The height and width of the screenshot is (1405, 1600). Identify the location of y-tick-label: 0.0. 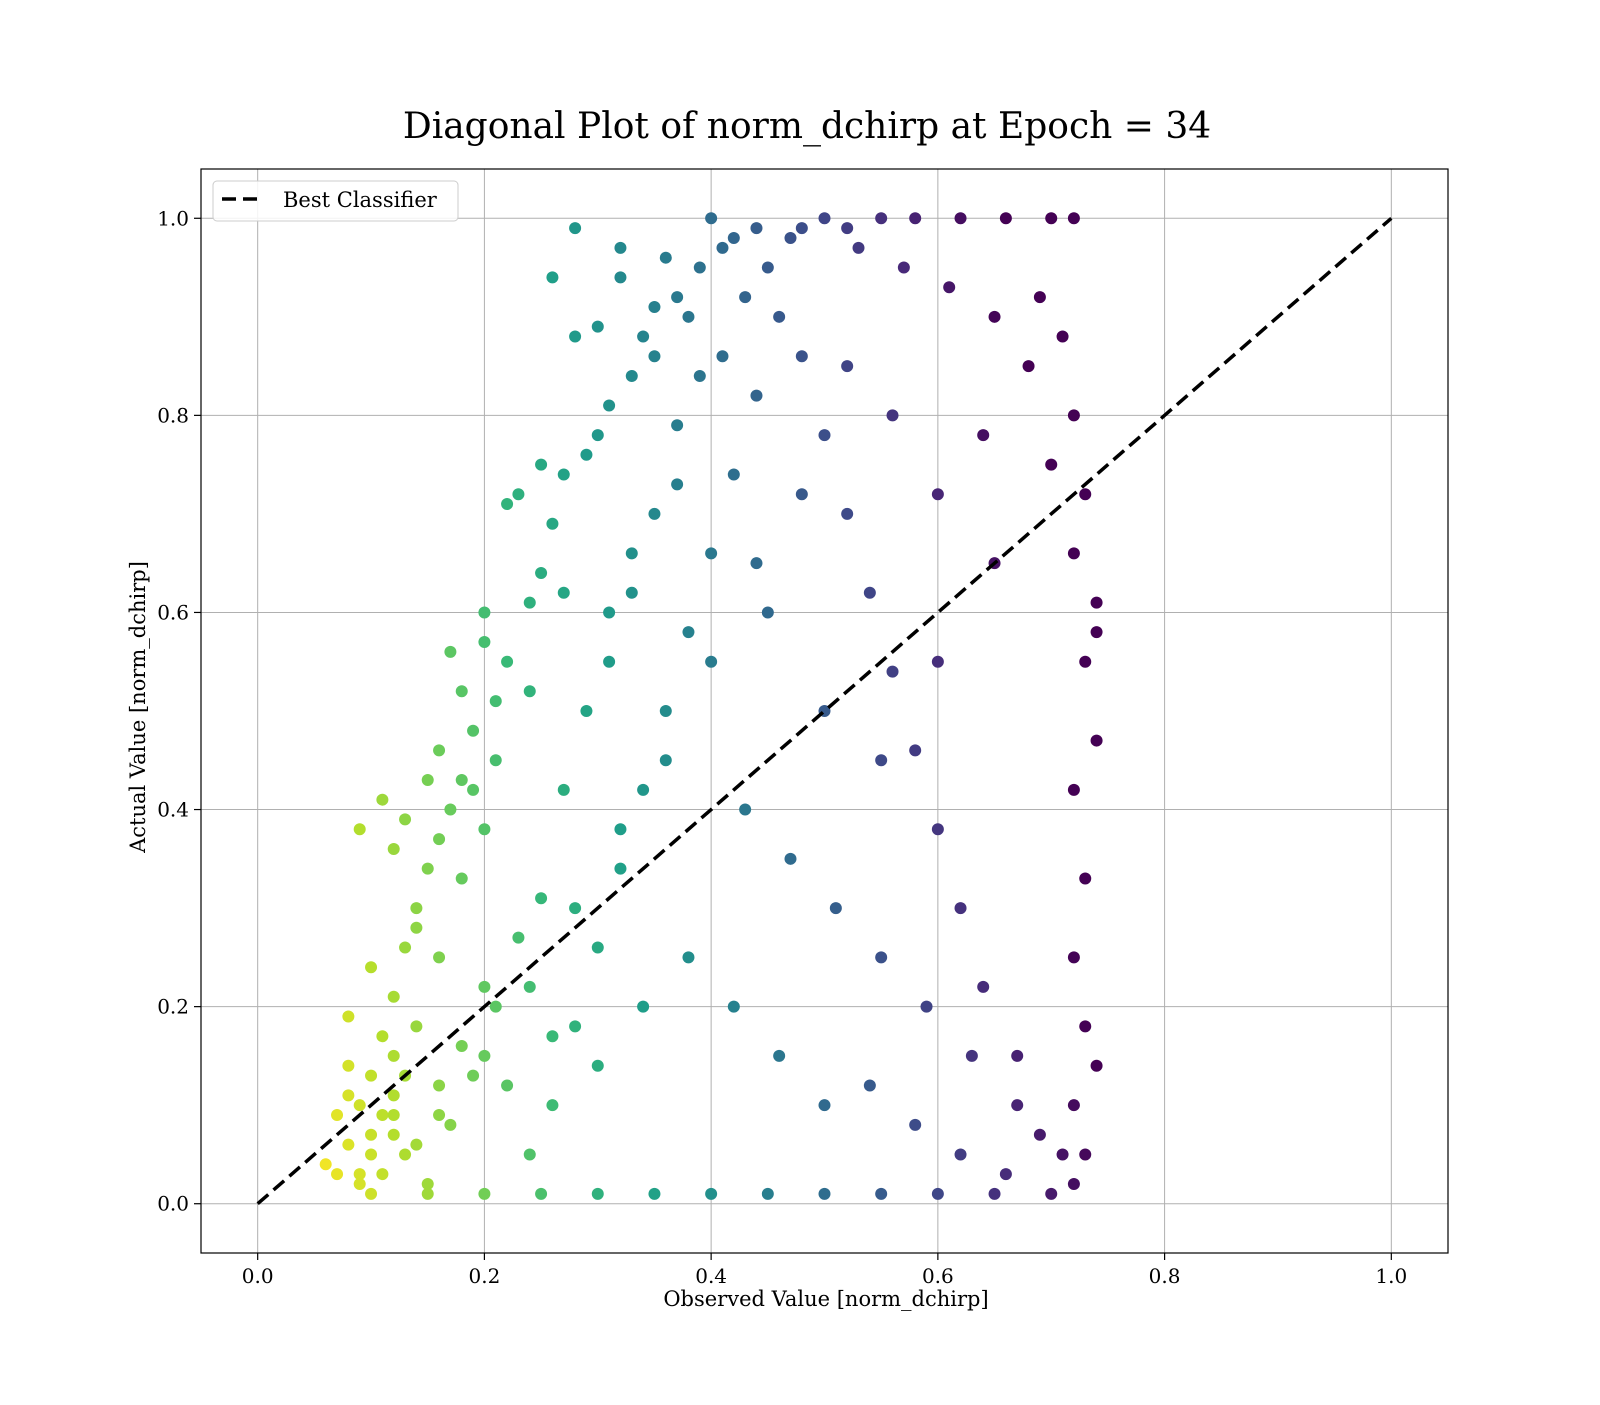
(173, 1204).